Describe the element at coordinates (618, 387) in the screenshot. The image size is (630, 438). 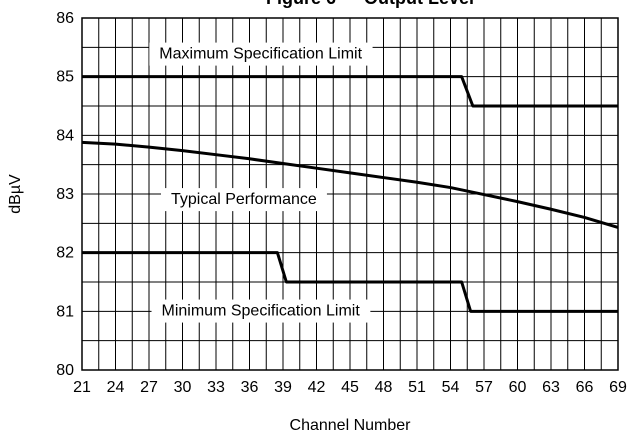
I see `x-tick-label: 69` at that location.